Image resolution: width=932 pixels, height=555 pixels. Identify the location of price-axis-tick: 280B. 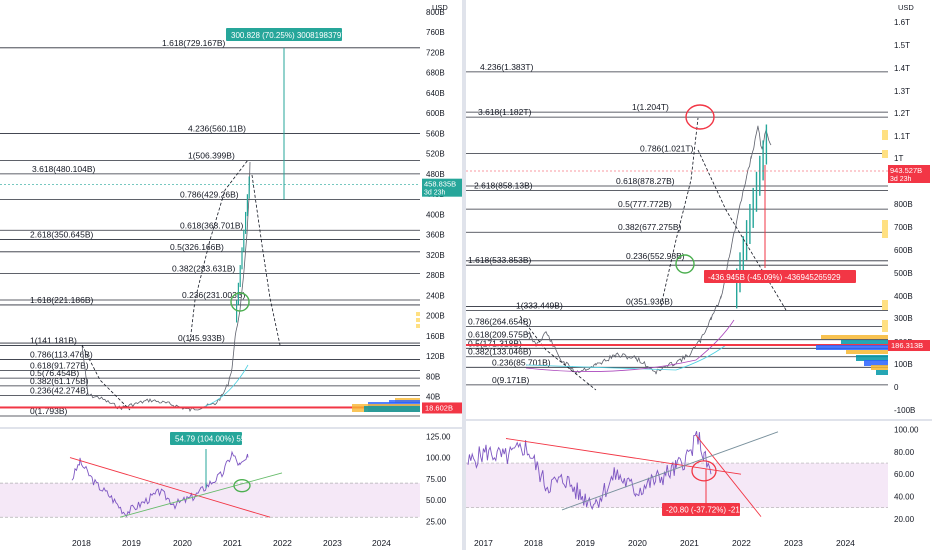
(435, 275).